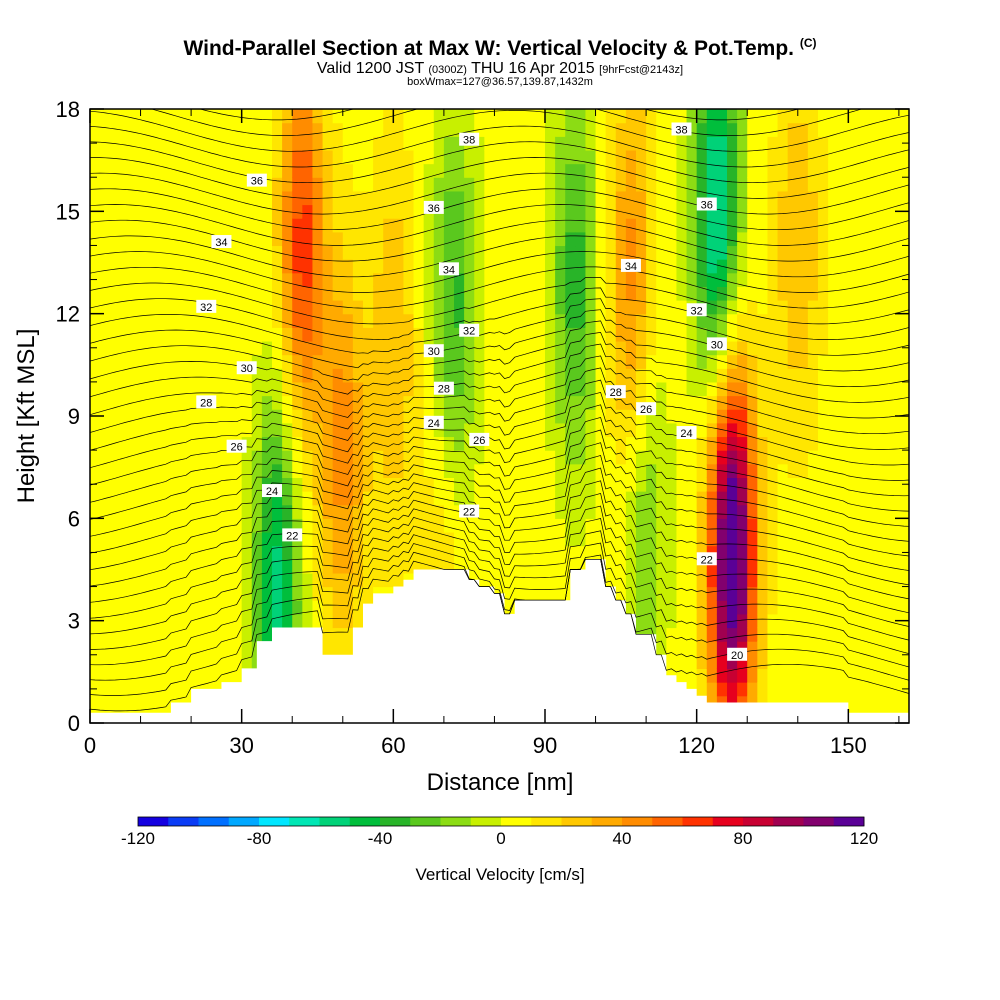 This screenshot has height=1000, width=1000. What do you see at coordinates (696, 745) in the screenshot?
I see `x-tick-label: 120` at bounding box center [696, 745].